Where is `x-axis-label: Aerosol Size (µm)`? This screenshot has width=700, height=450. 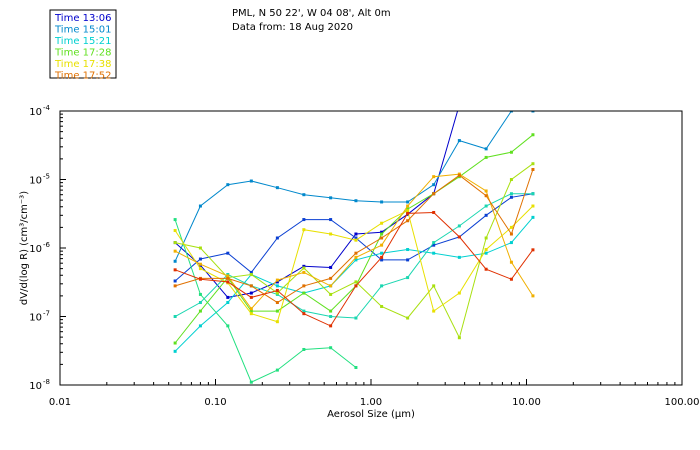
x-axis-label: Aerosol Size (µm) is located at coordinates (371, 414).